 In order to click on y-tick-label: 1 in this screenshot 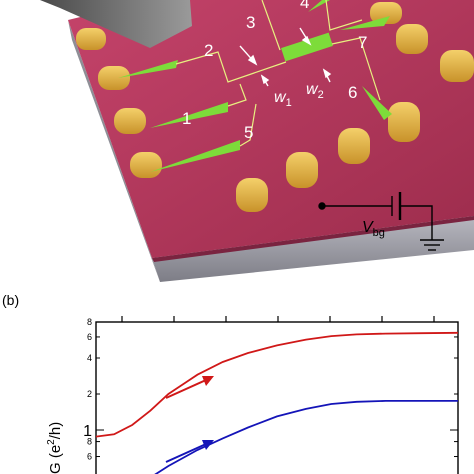, I will do `click(87, 431)`.